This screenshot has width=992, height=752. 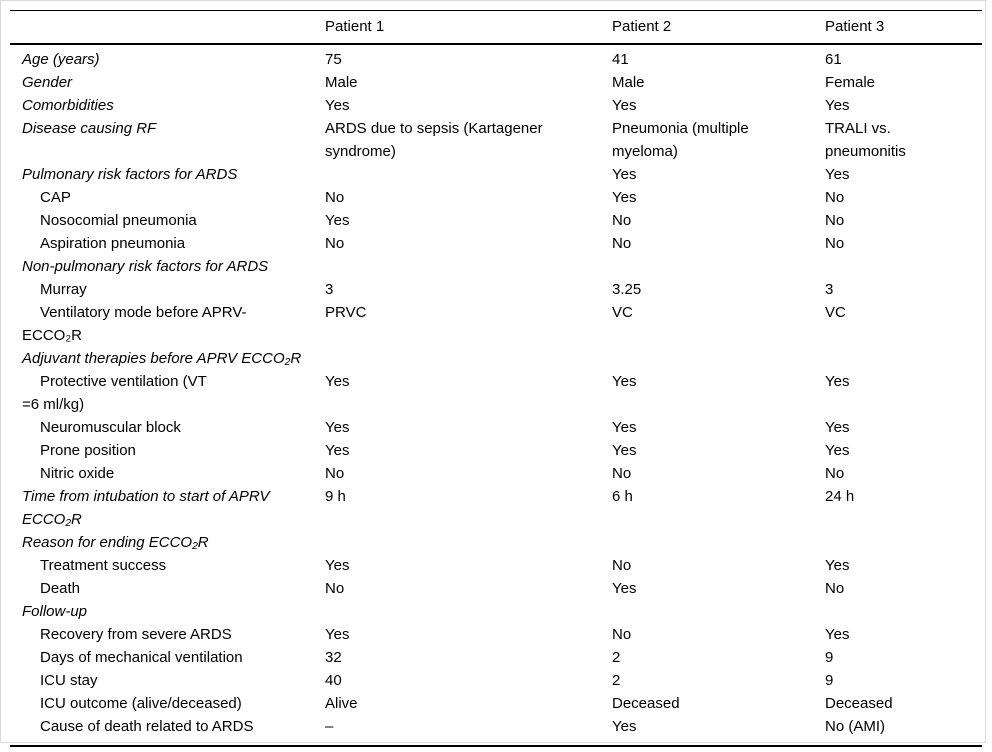 I want to click on cell-patient-3: 61, so click(x=833, y=59).